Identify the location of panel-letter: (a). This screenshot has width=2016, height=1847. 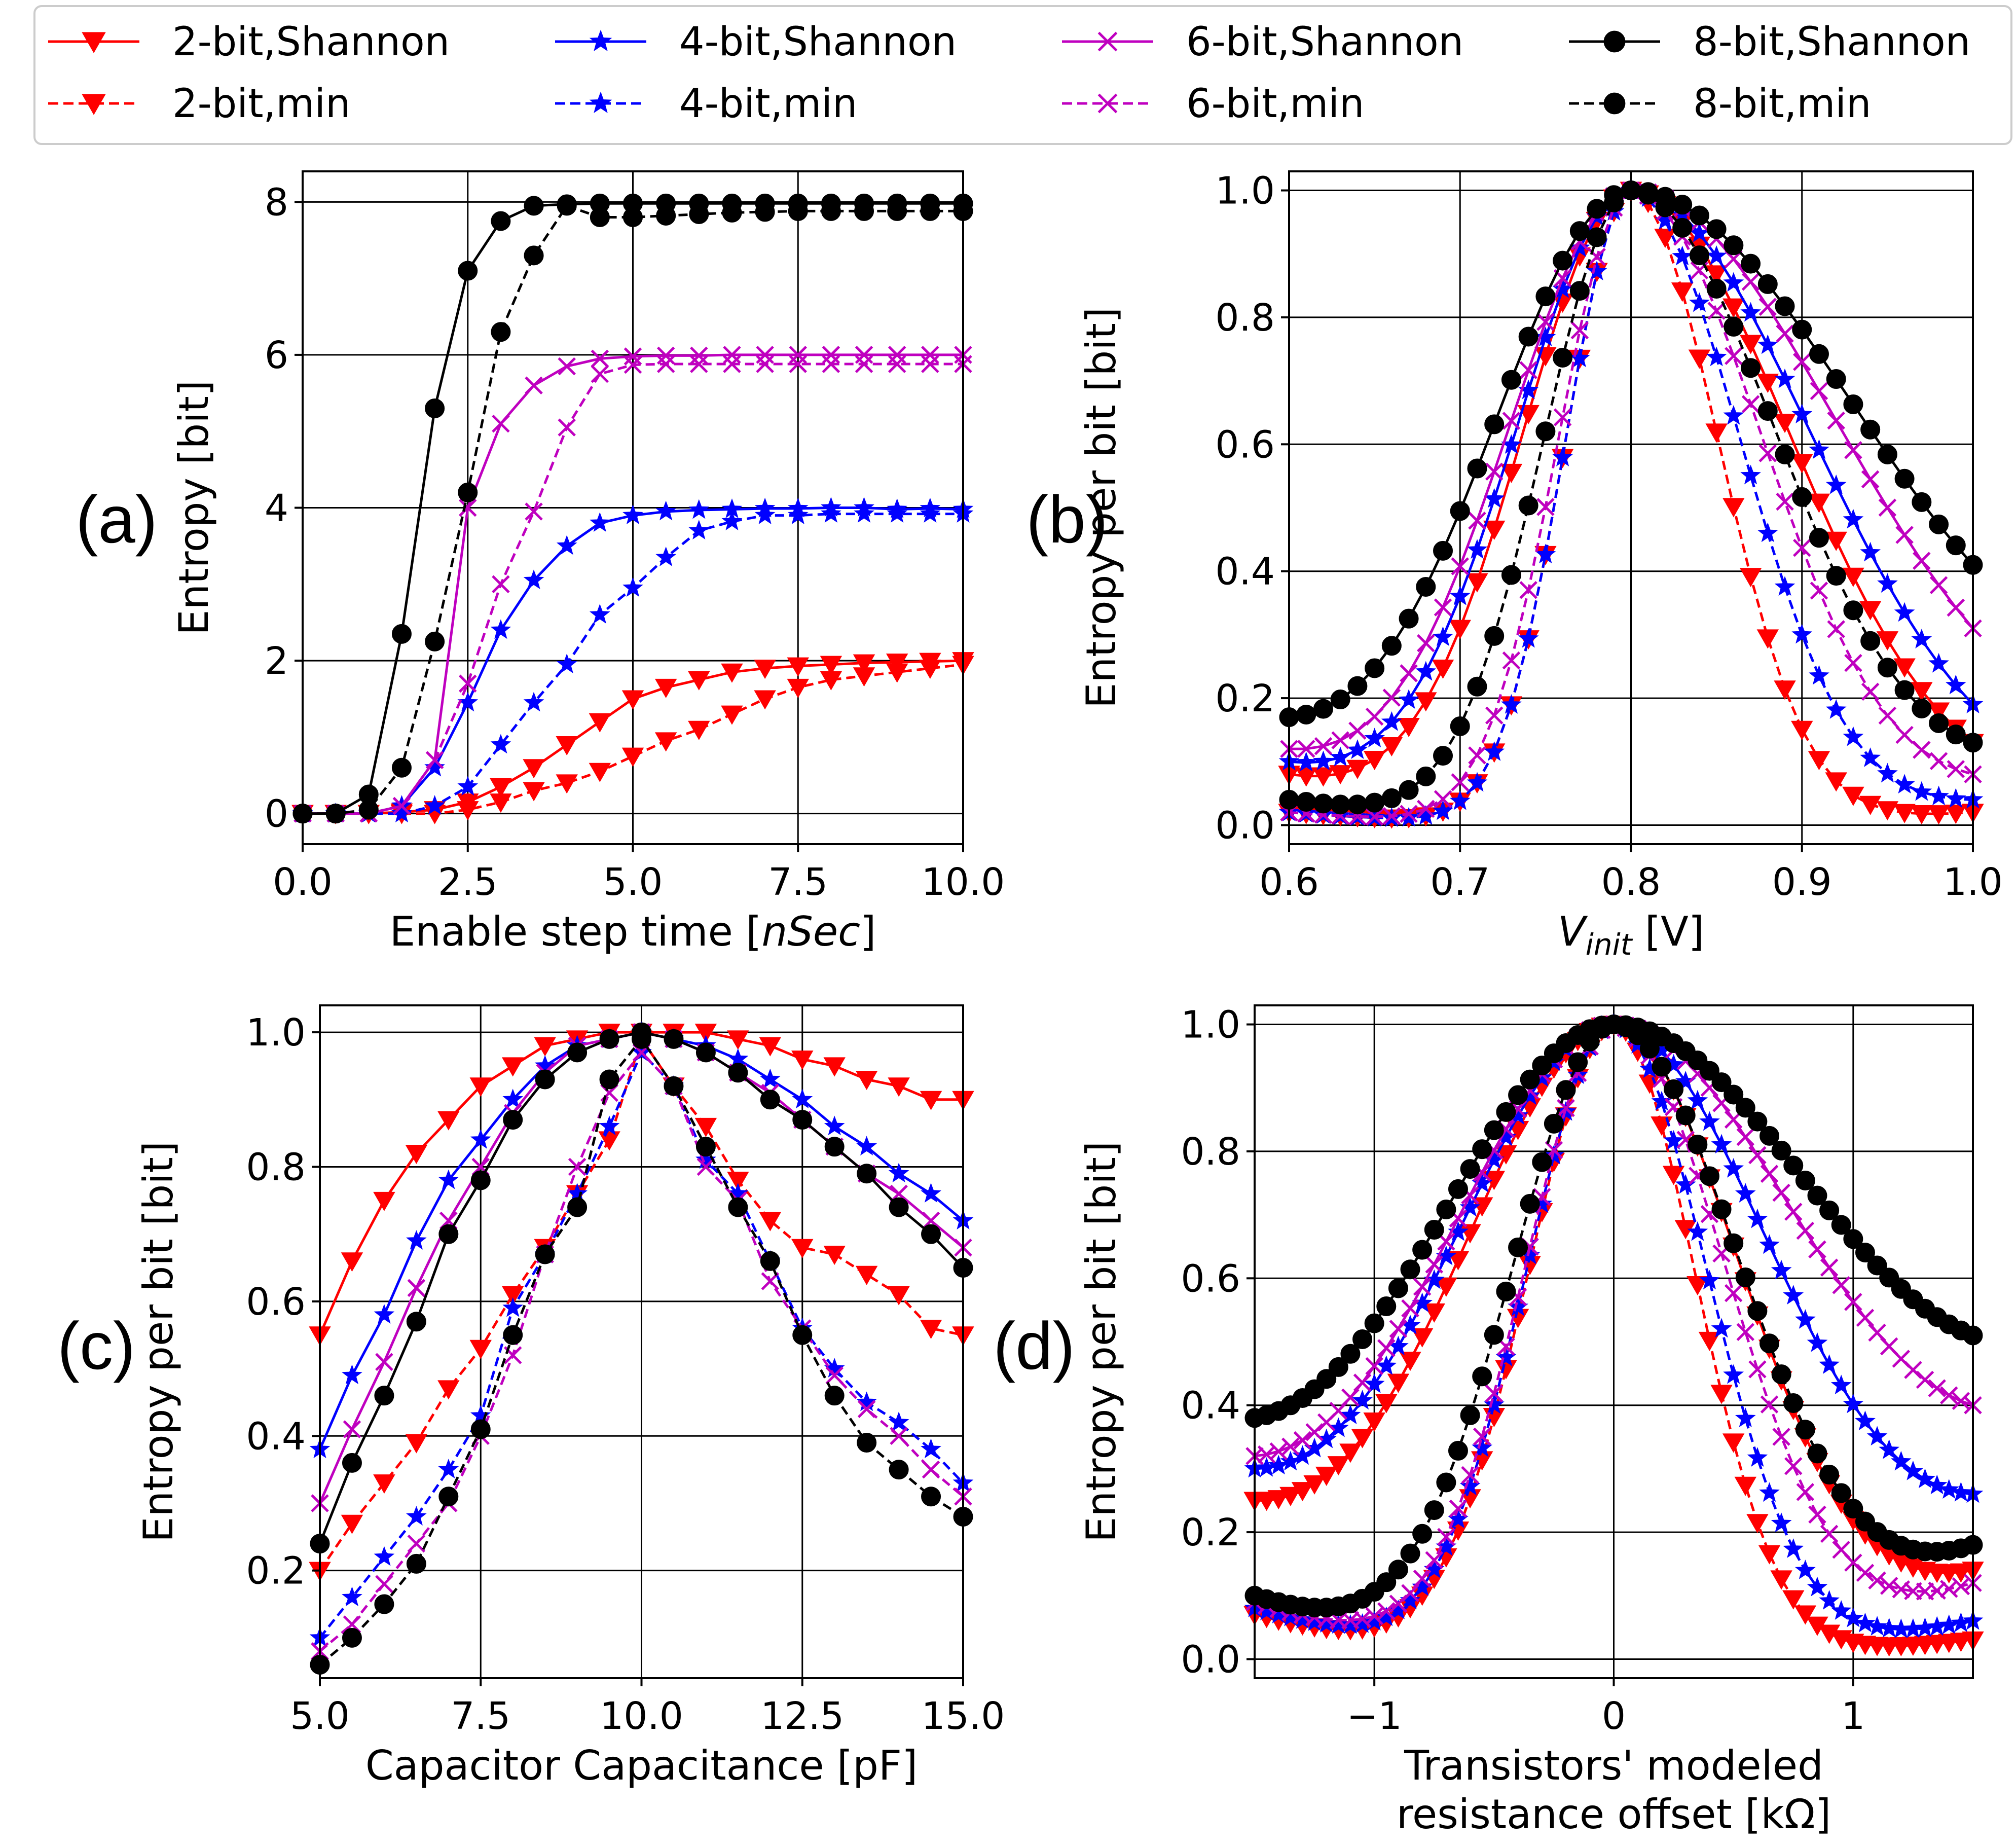
(116, 519).